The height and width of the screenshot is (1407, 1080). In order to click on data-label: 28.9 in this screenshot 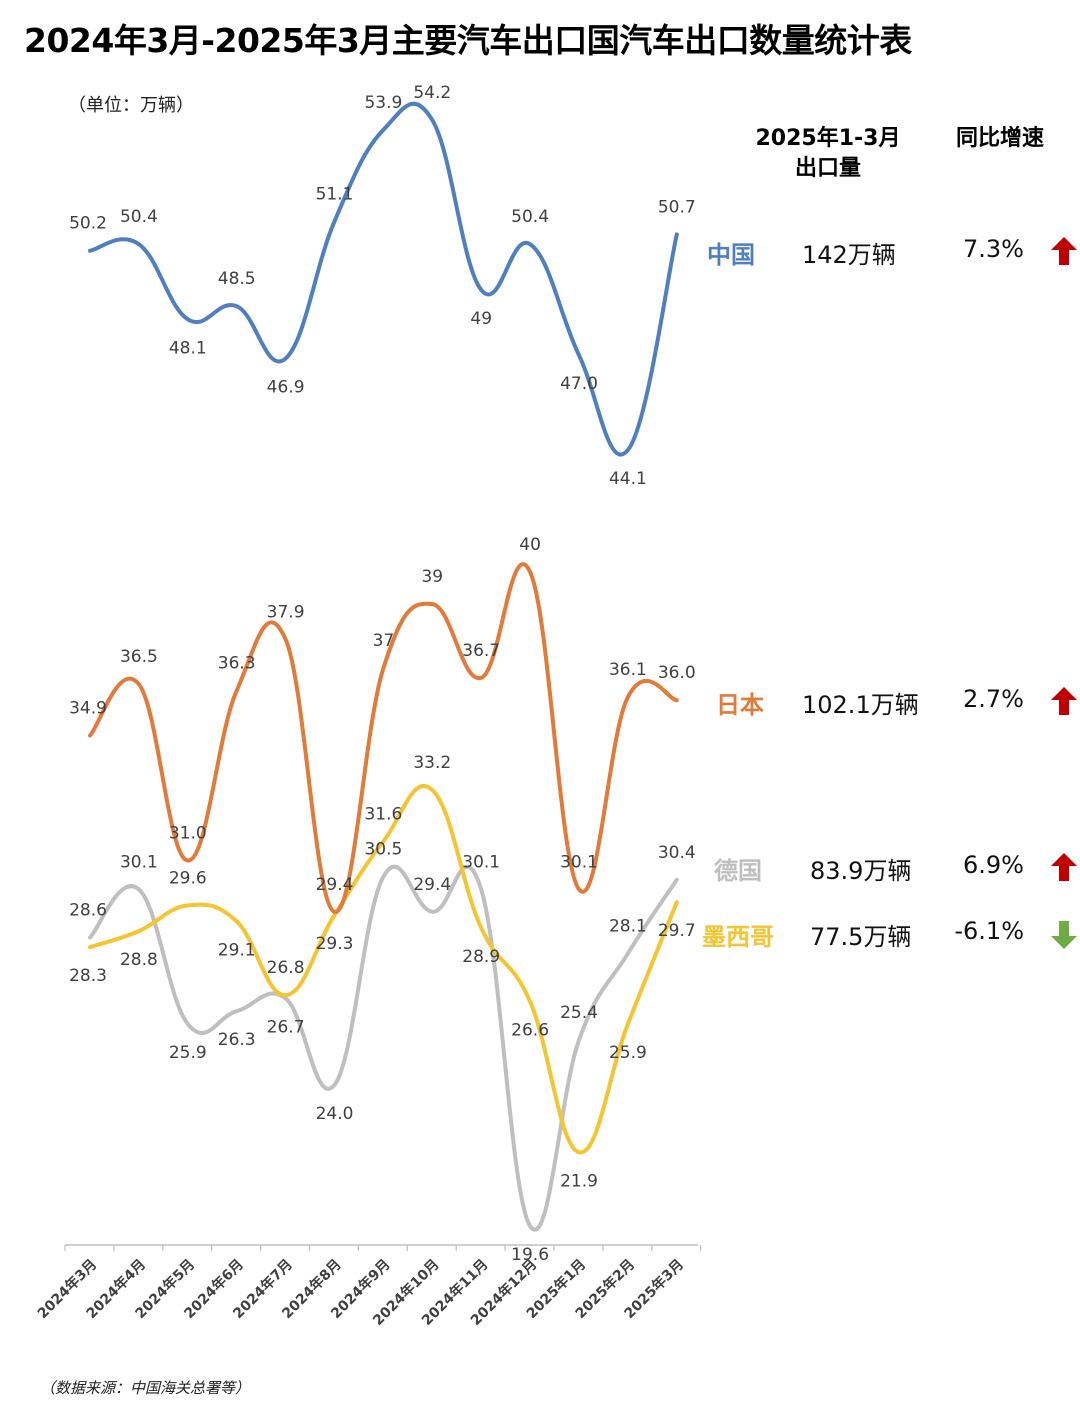, I will do `click(481, 957)`.